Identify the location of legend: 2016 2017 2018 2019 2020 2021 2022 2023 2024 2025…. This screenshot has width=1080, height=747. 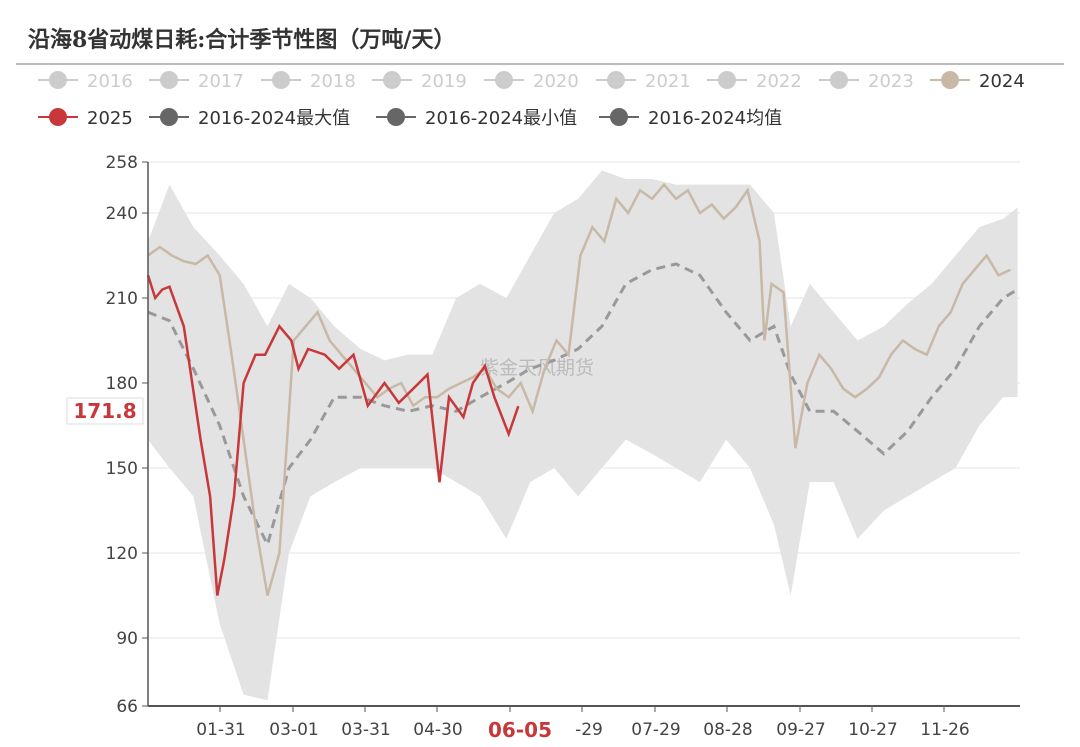
(531, 100).